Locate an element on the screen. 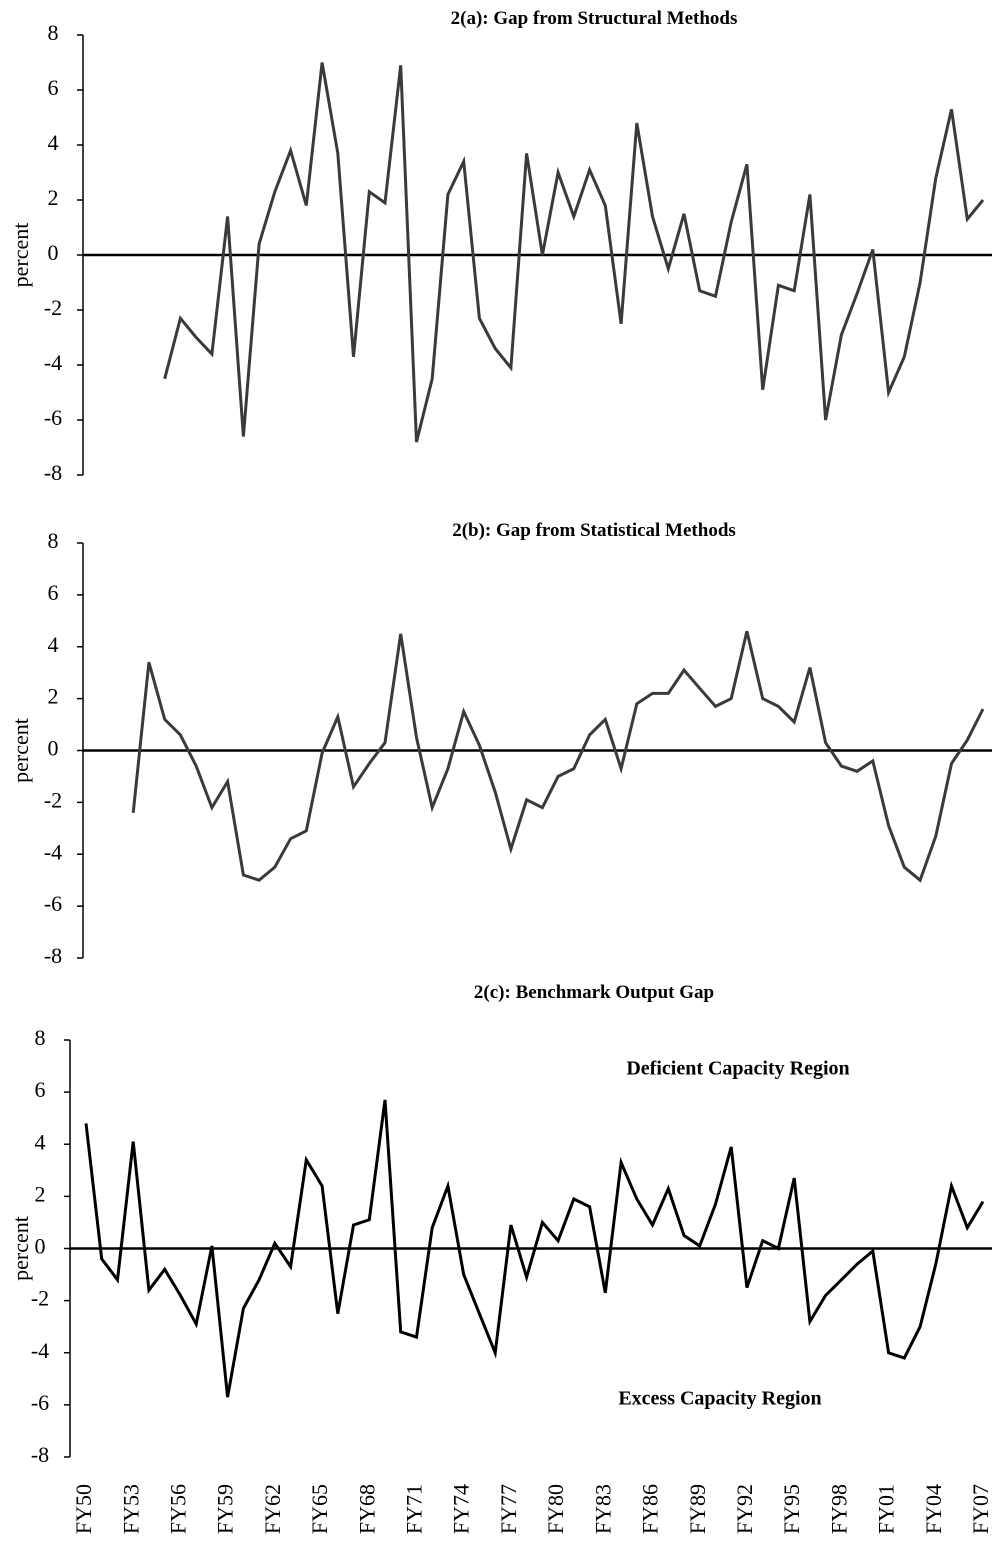 This screenshot has height=1553, width=998. chart-title: 2(a): Gap from Structural Methods is located at coordinates (594, 18).